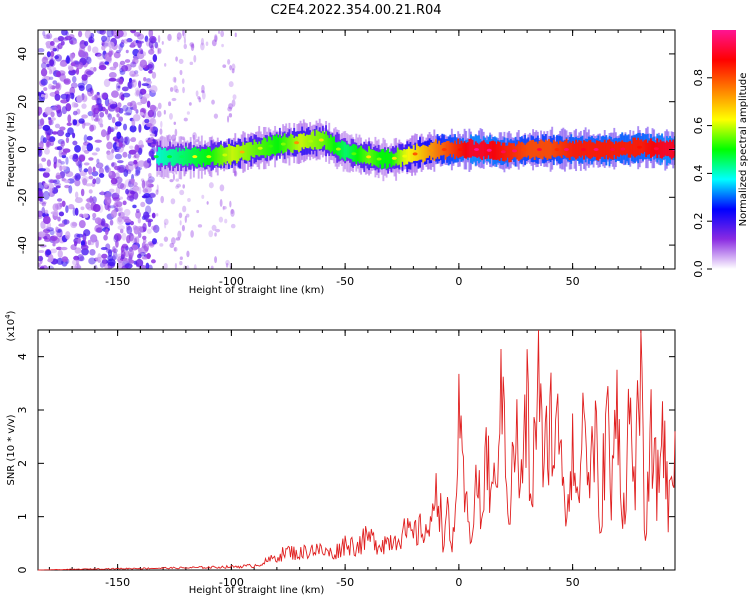 This screenshot has height=600, width=750. What do you see at coordinates (698, 126) in the screenshot?
I see `colorbar-tick-label: 0.6` at bounding box center [698, 126].